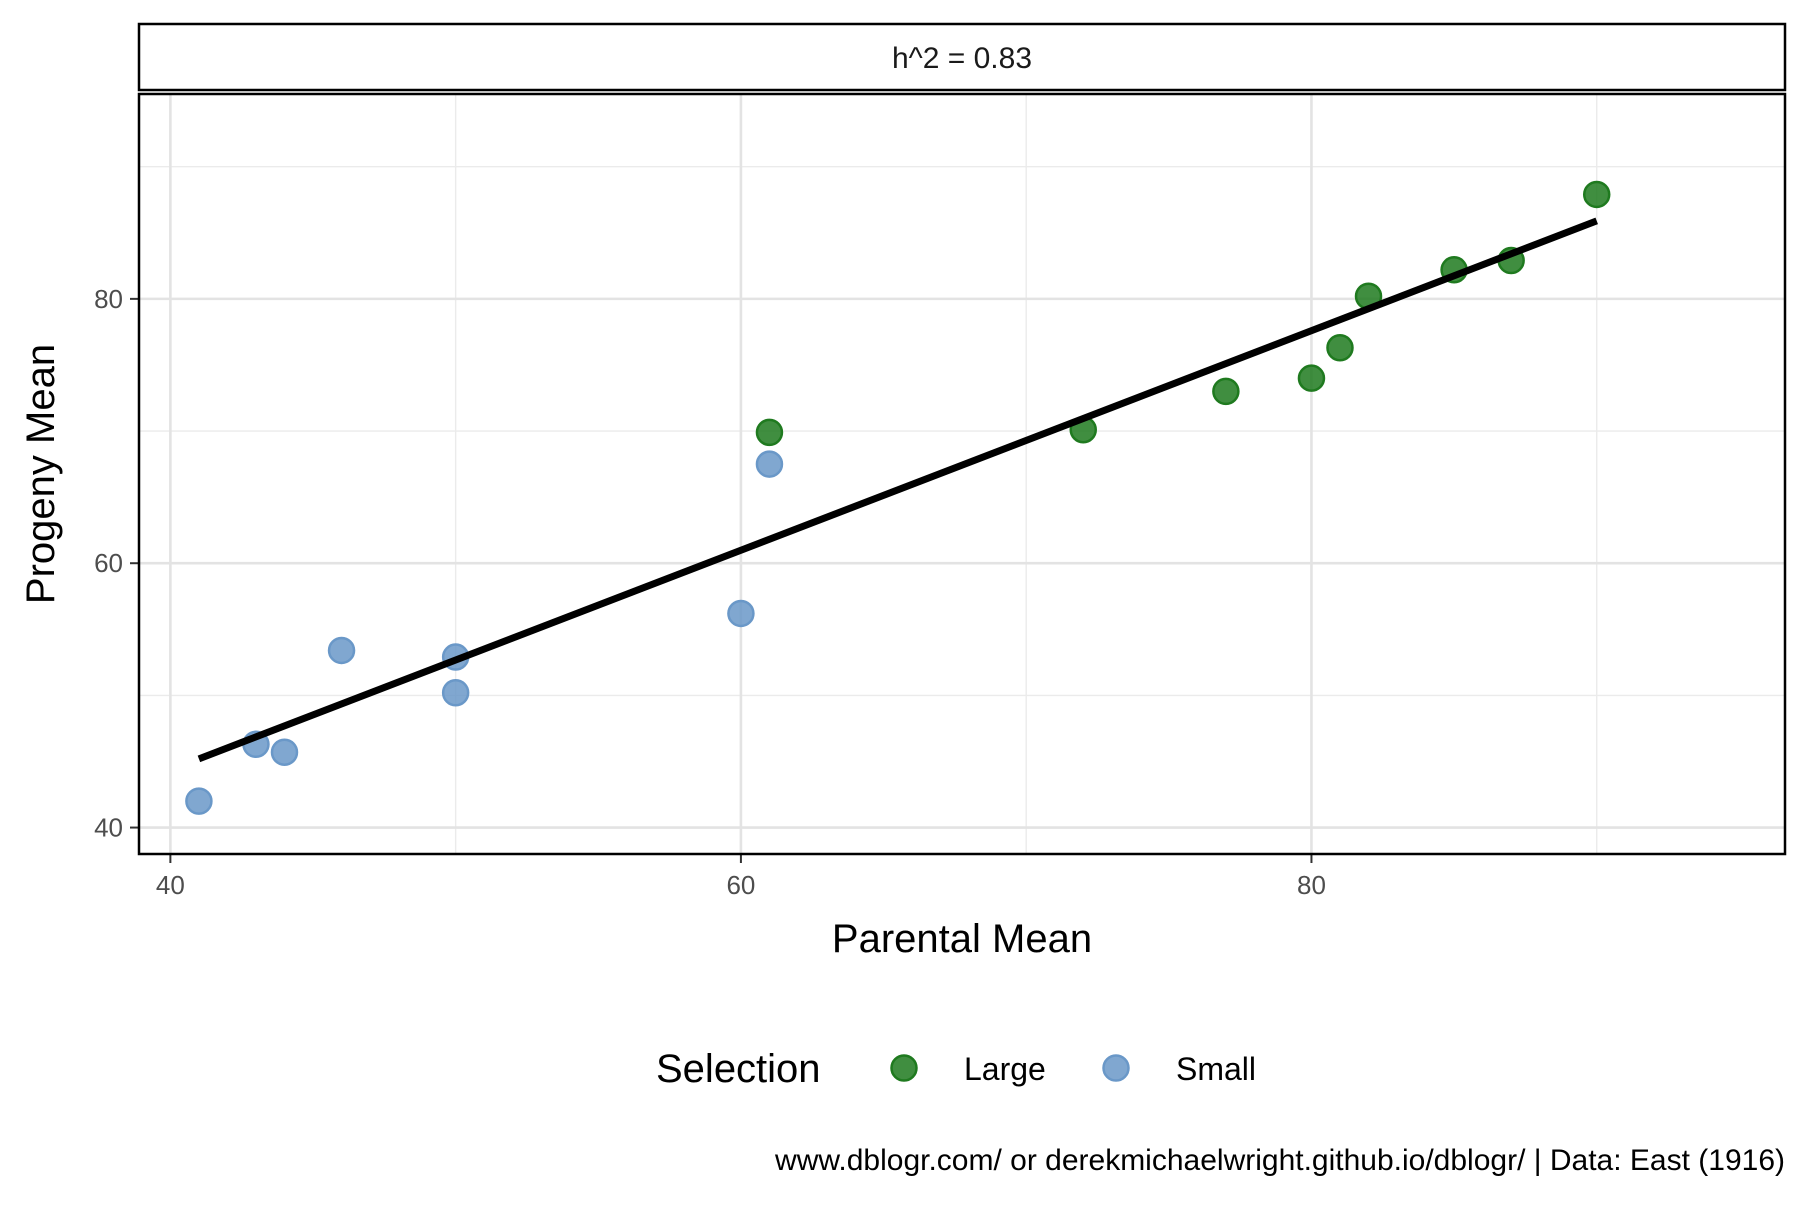 The width and height of the screenshot is (1800, 1205). I want to click on y-axis-title: Progeny Mean, so click(41, 474).